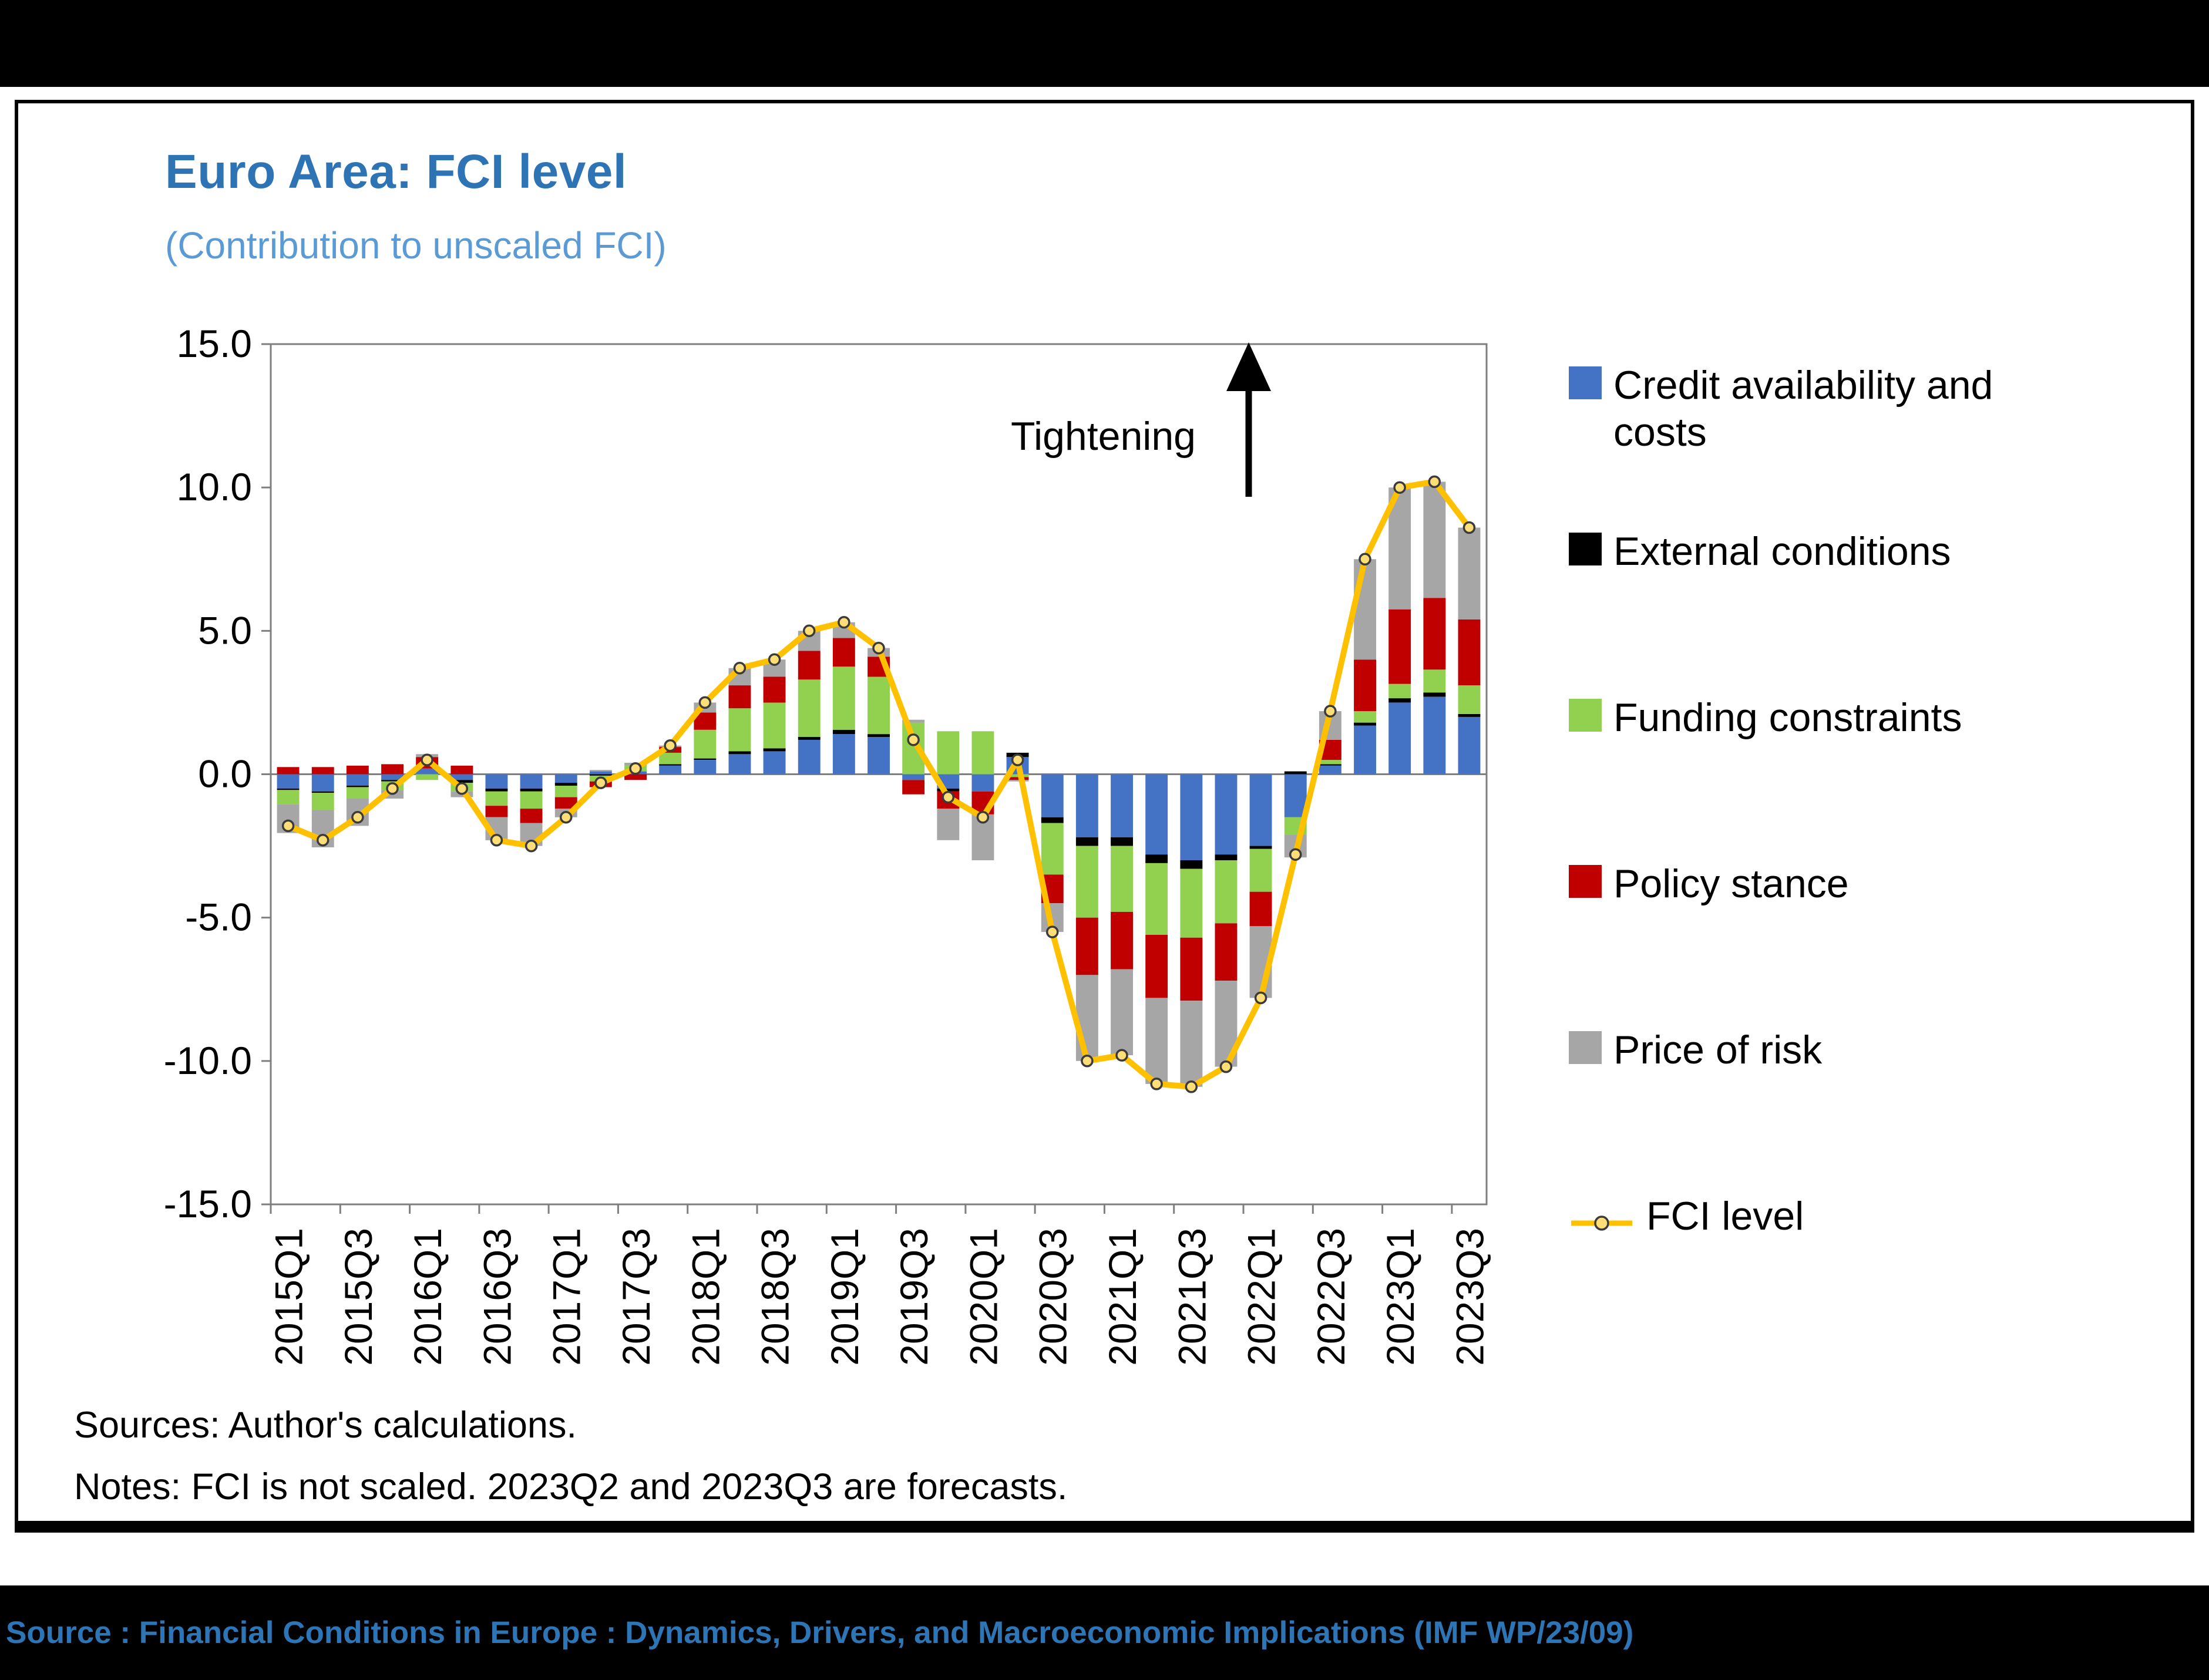  I want to click on svg-text: 5.0, so click(225, 630).